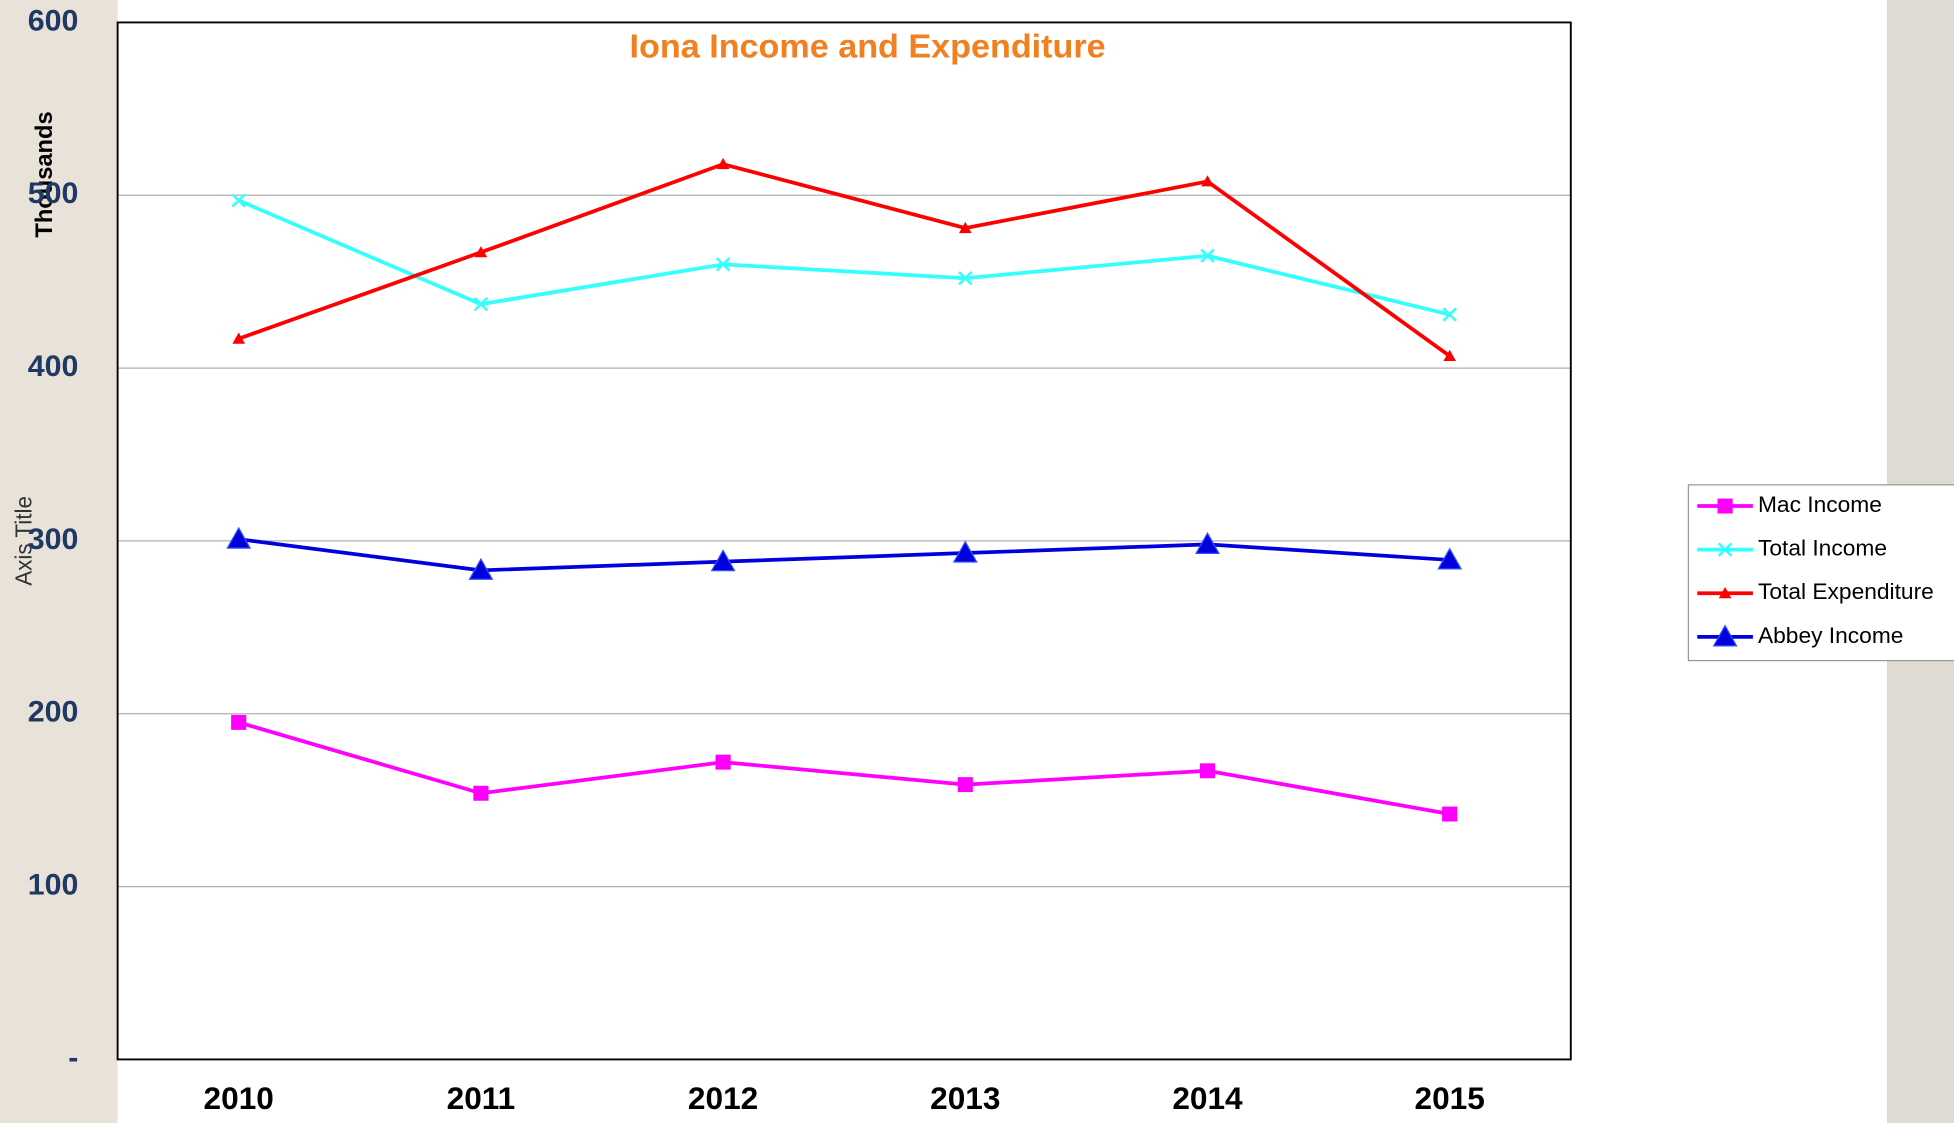 Image resolution: width=1954 pixels, height=1123 pixels. What do you see at coordinates (53, 885) in the screenshot?
I see `y-tick-label: 100` at bounding box center [53, 885].